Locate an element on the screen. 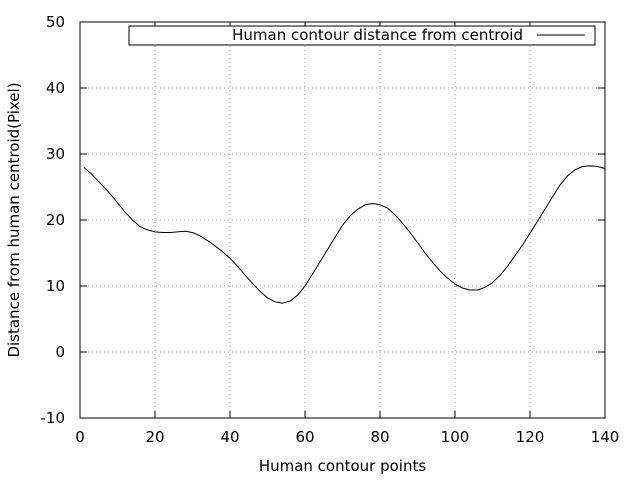  x-axis-title: Human contour points is located at coordinates (343, 466).